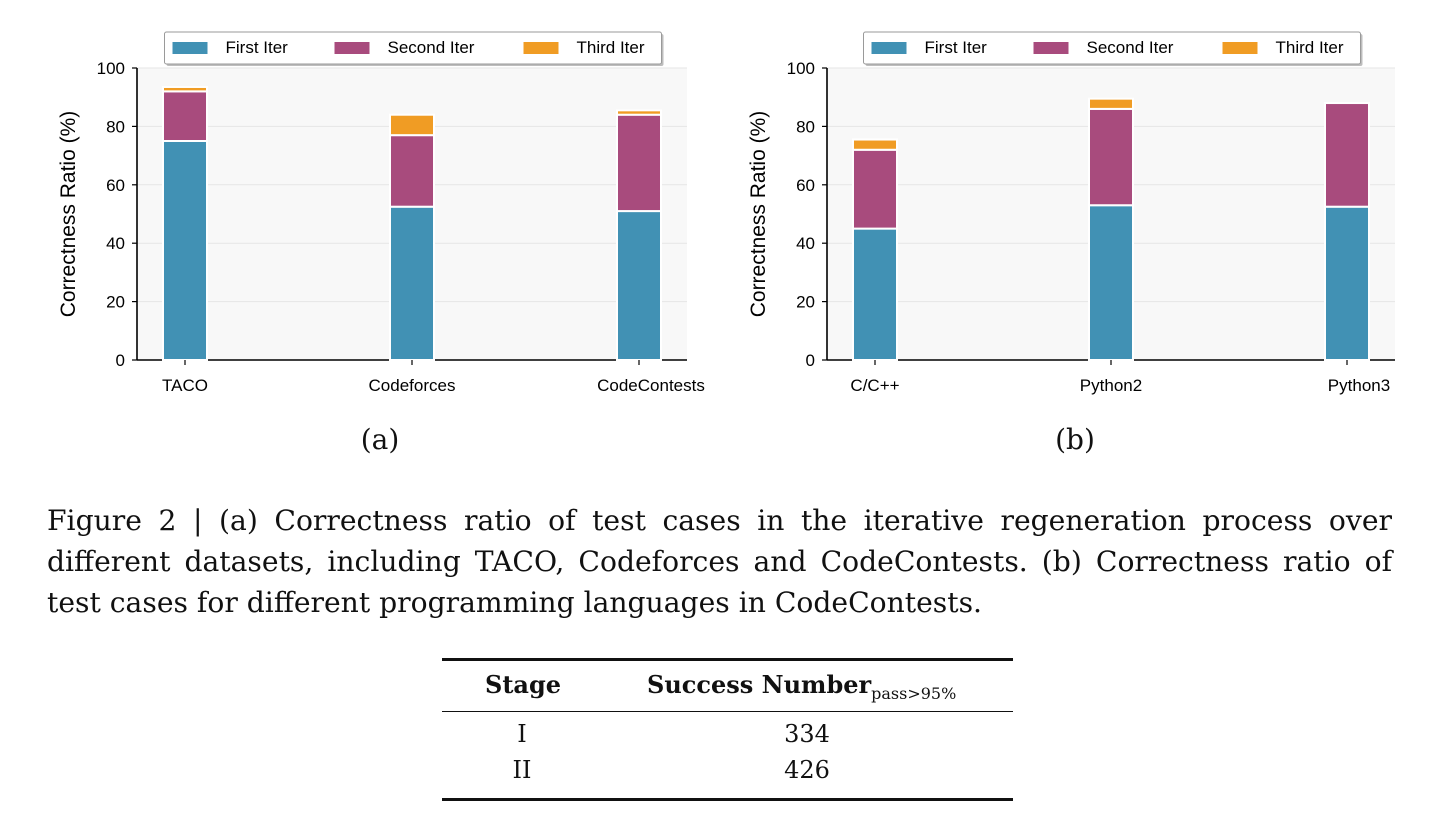 The image size is (1453, 830). I want to click on panel-b-legend-label: Second Iter, so click(1130, 47).